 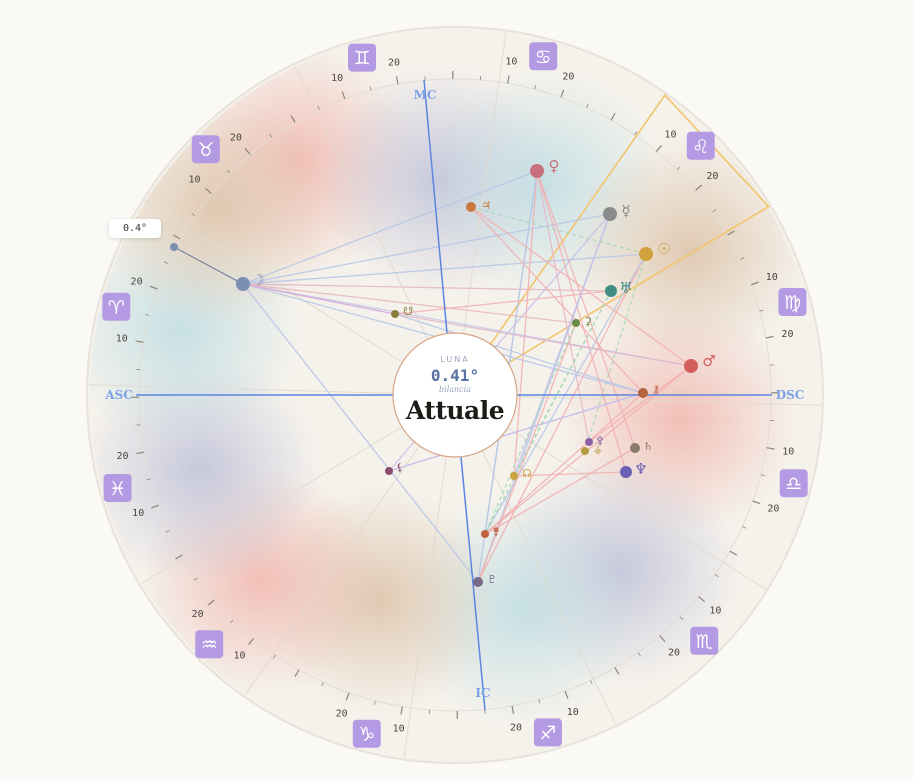 I want to click on aspect-line-venus-node, so click(x=525, y=323).